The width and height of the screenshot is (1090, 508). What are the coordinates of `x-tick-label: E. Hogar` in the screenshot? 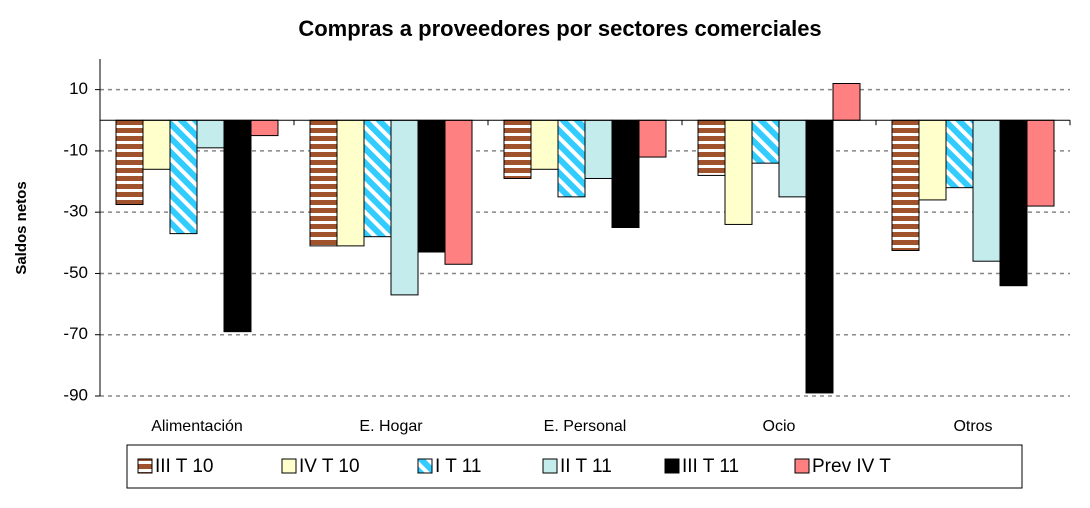 It's located at (391, 426).